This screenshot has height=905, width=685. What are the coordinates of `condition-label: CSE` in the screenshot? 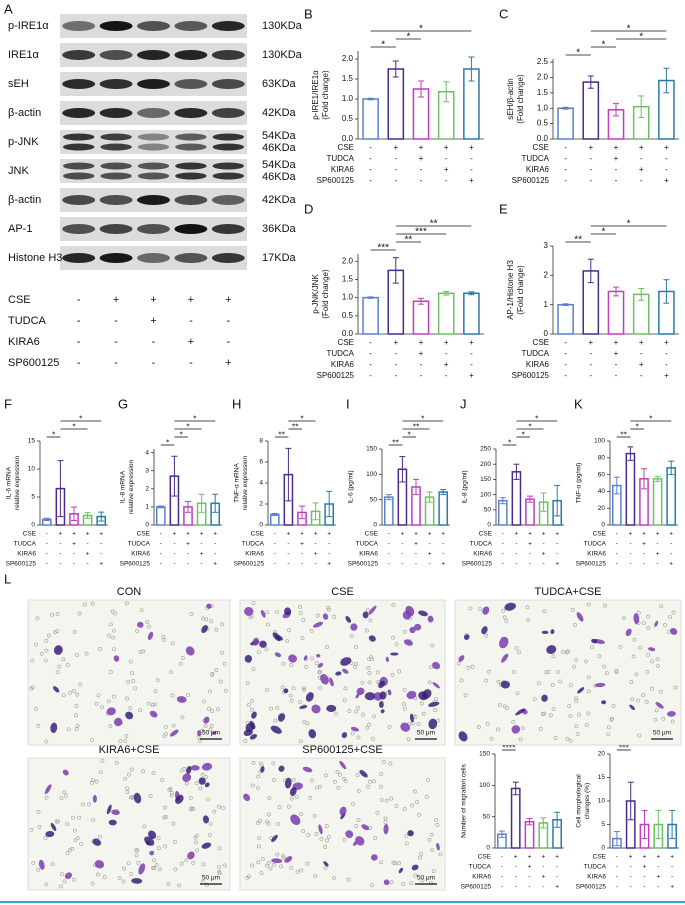 It's located at (541, 342).